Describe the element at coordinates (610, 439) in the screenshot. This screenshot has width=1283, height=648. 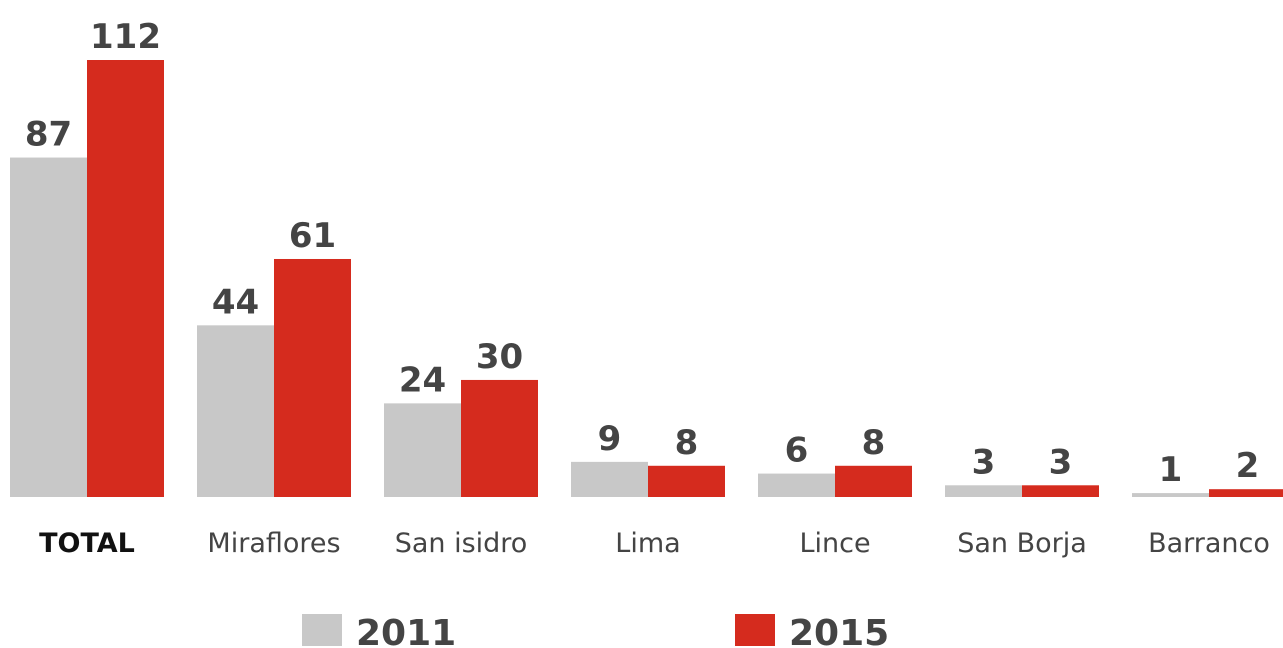
I see `value-label: 9` at that location.